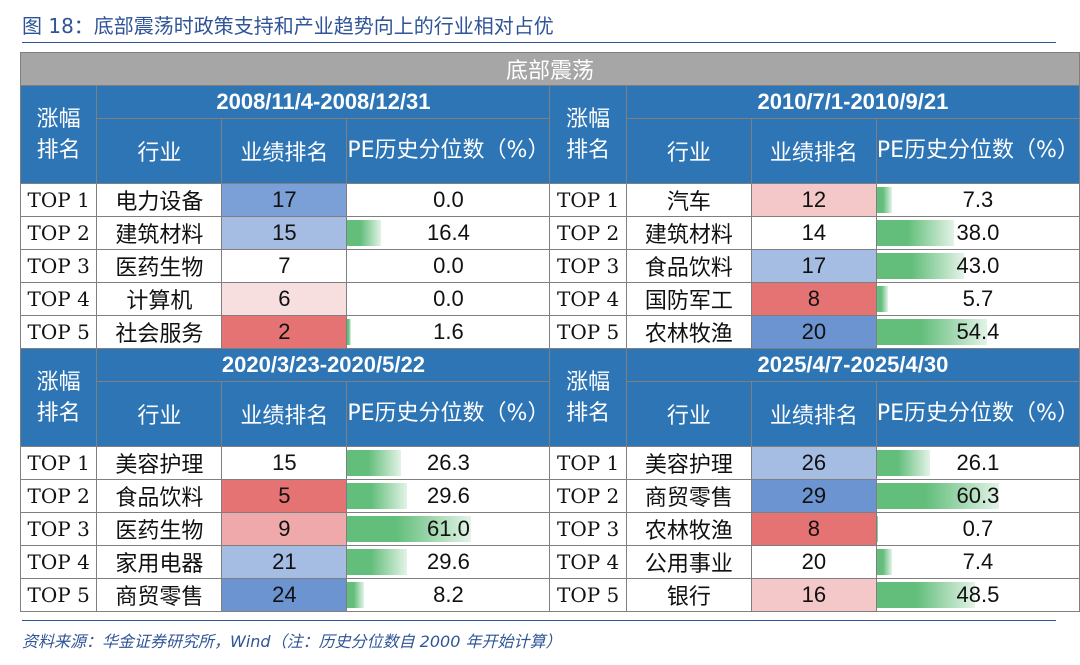 The height and width of the screenshot is (665, 1080). I want to click on performance-rank-cell: 5, so click(284, 496).